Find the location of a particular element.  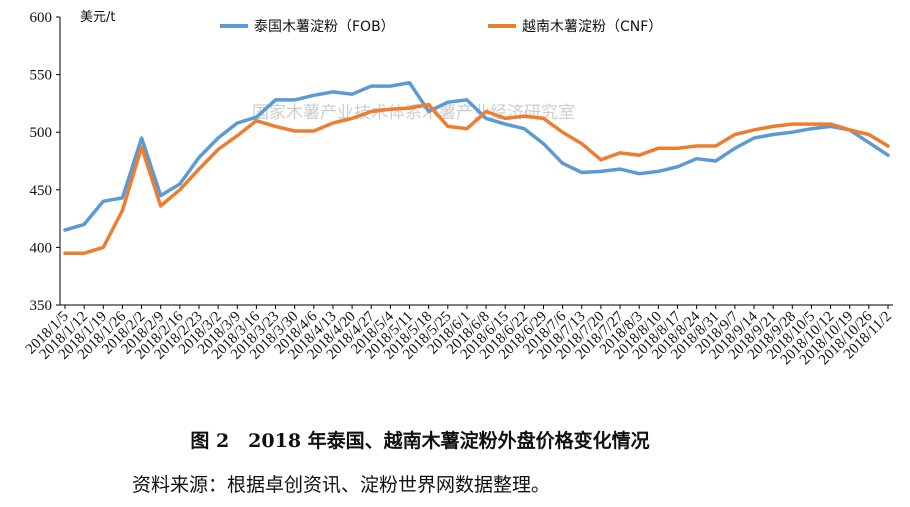

y-tick-label: 550 is located at coordinates (41, 76).